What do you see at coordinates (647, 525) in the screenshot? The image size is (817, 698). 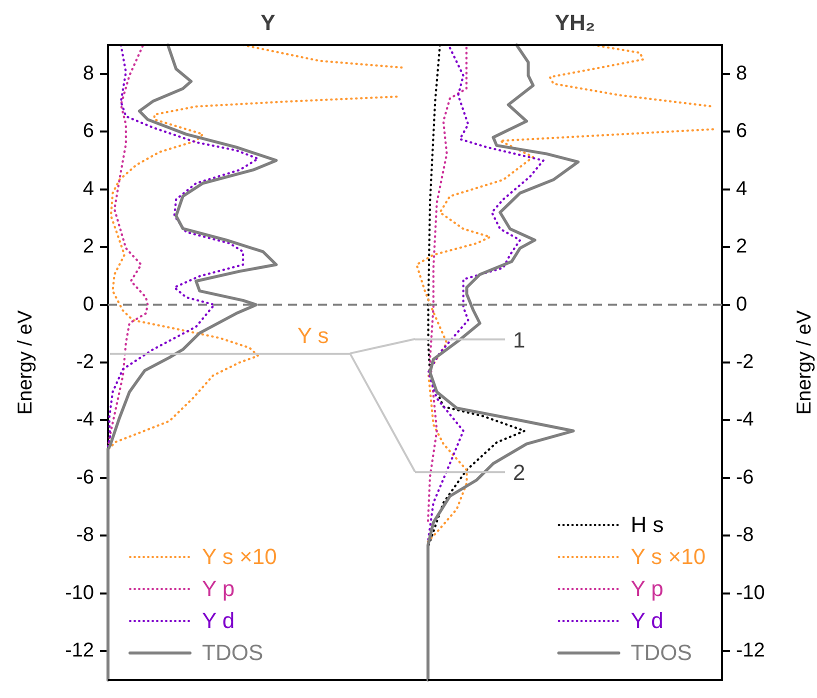 I see `legend-label: H s` at bounding box center [647, 525].